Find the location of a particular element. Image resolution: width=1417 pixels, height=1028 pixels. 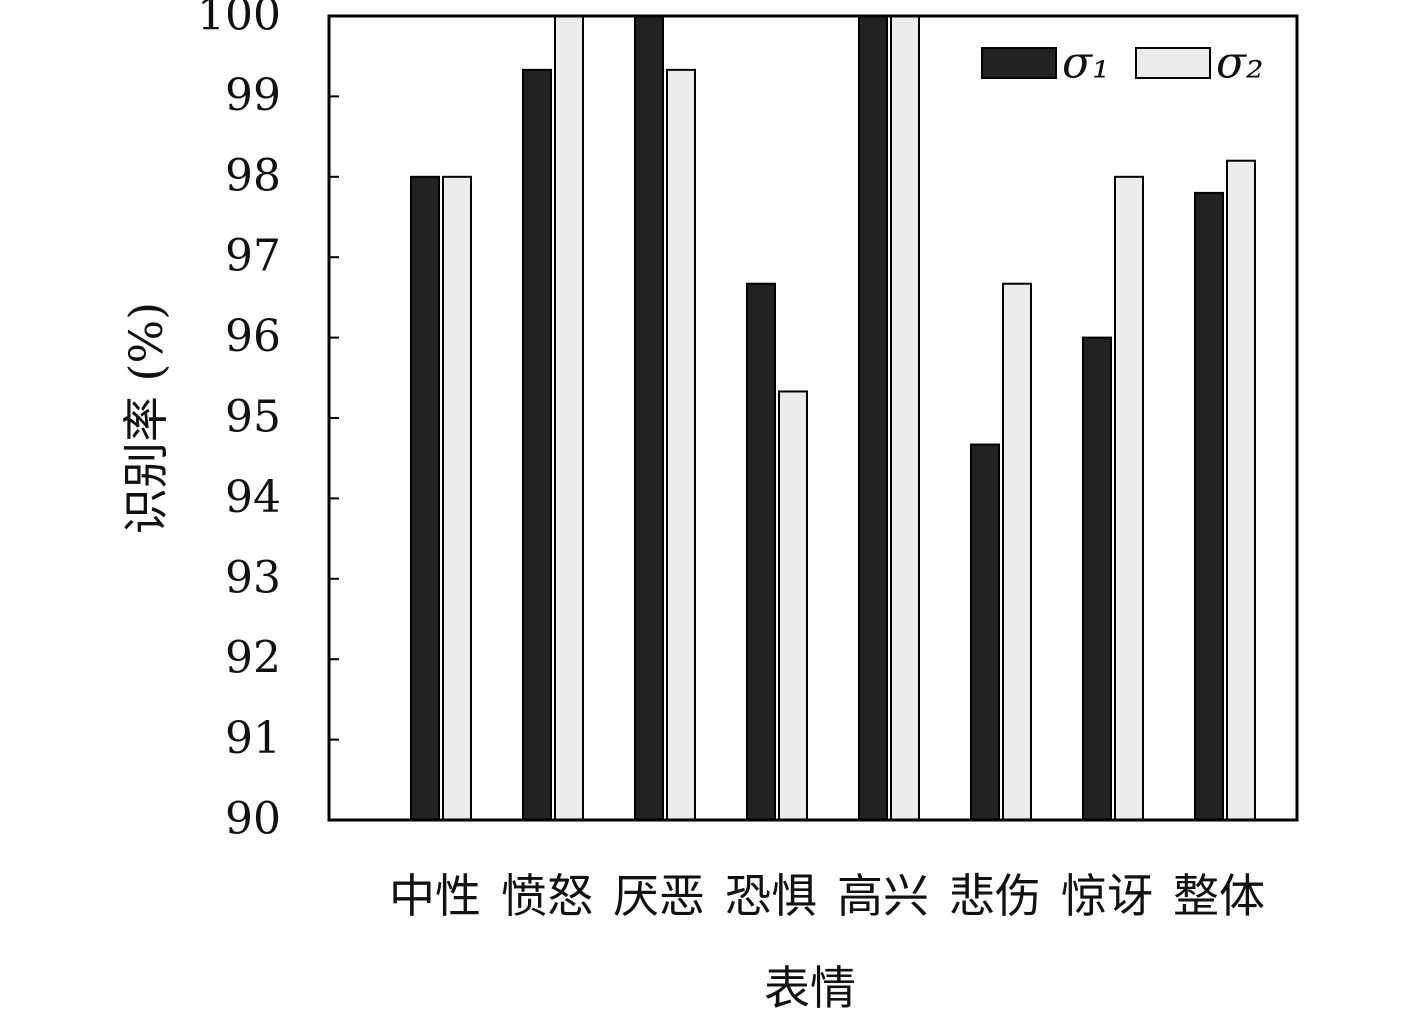

x-tick-label: 恐惧 is located at coordinates (771, 896).